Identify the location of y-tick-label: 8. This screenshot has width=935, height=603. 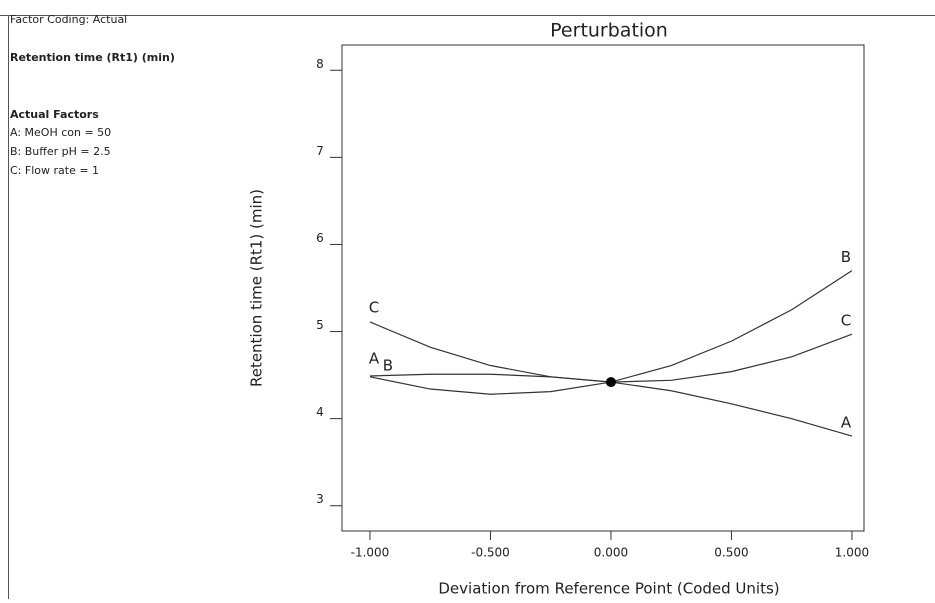
(320, 64).